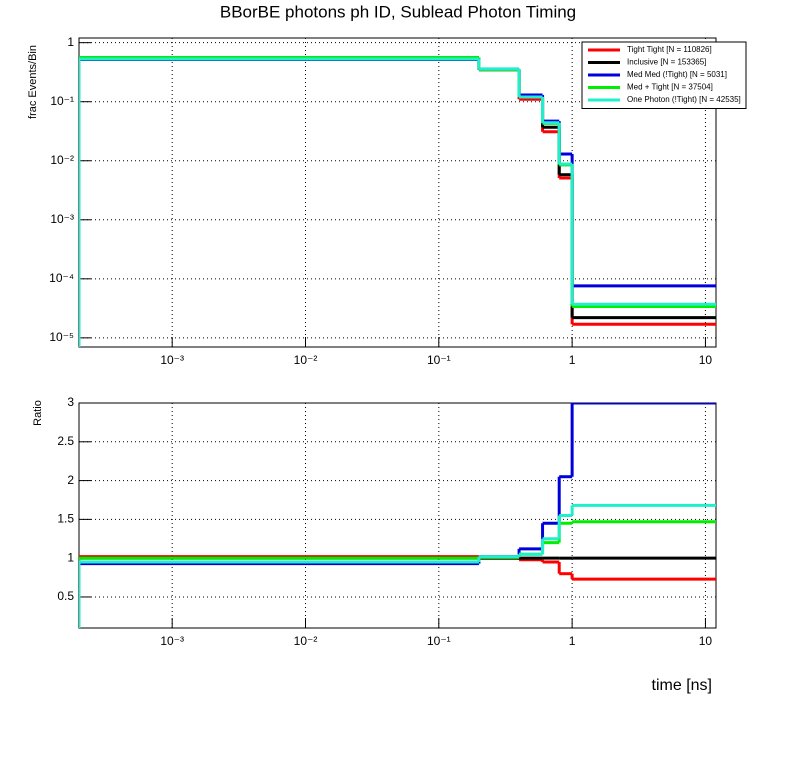 This screenshot has width=796, height=772. I want to click on x-axis-label: time [ns], so click(682, 685).